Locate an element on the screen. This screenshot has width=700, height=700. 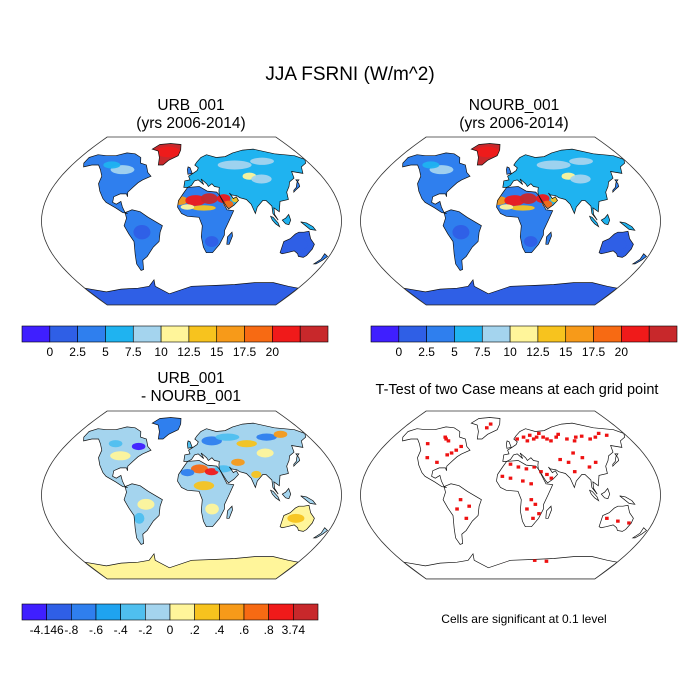
map-difference is located at coordinates (191, 495).